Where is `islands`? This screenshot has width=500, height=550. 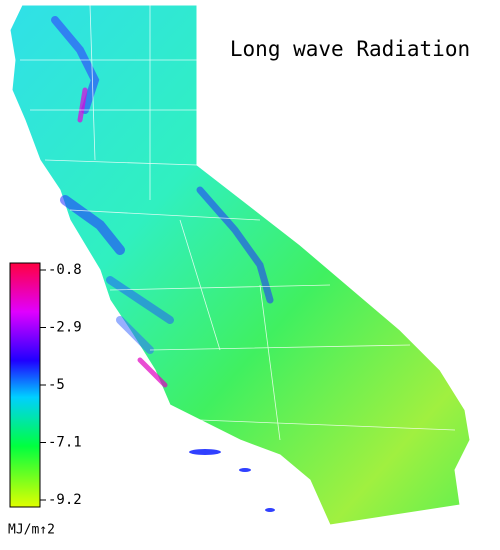 islands is located at coordinates (232, 480).